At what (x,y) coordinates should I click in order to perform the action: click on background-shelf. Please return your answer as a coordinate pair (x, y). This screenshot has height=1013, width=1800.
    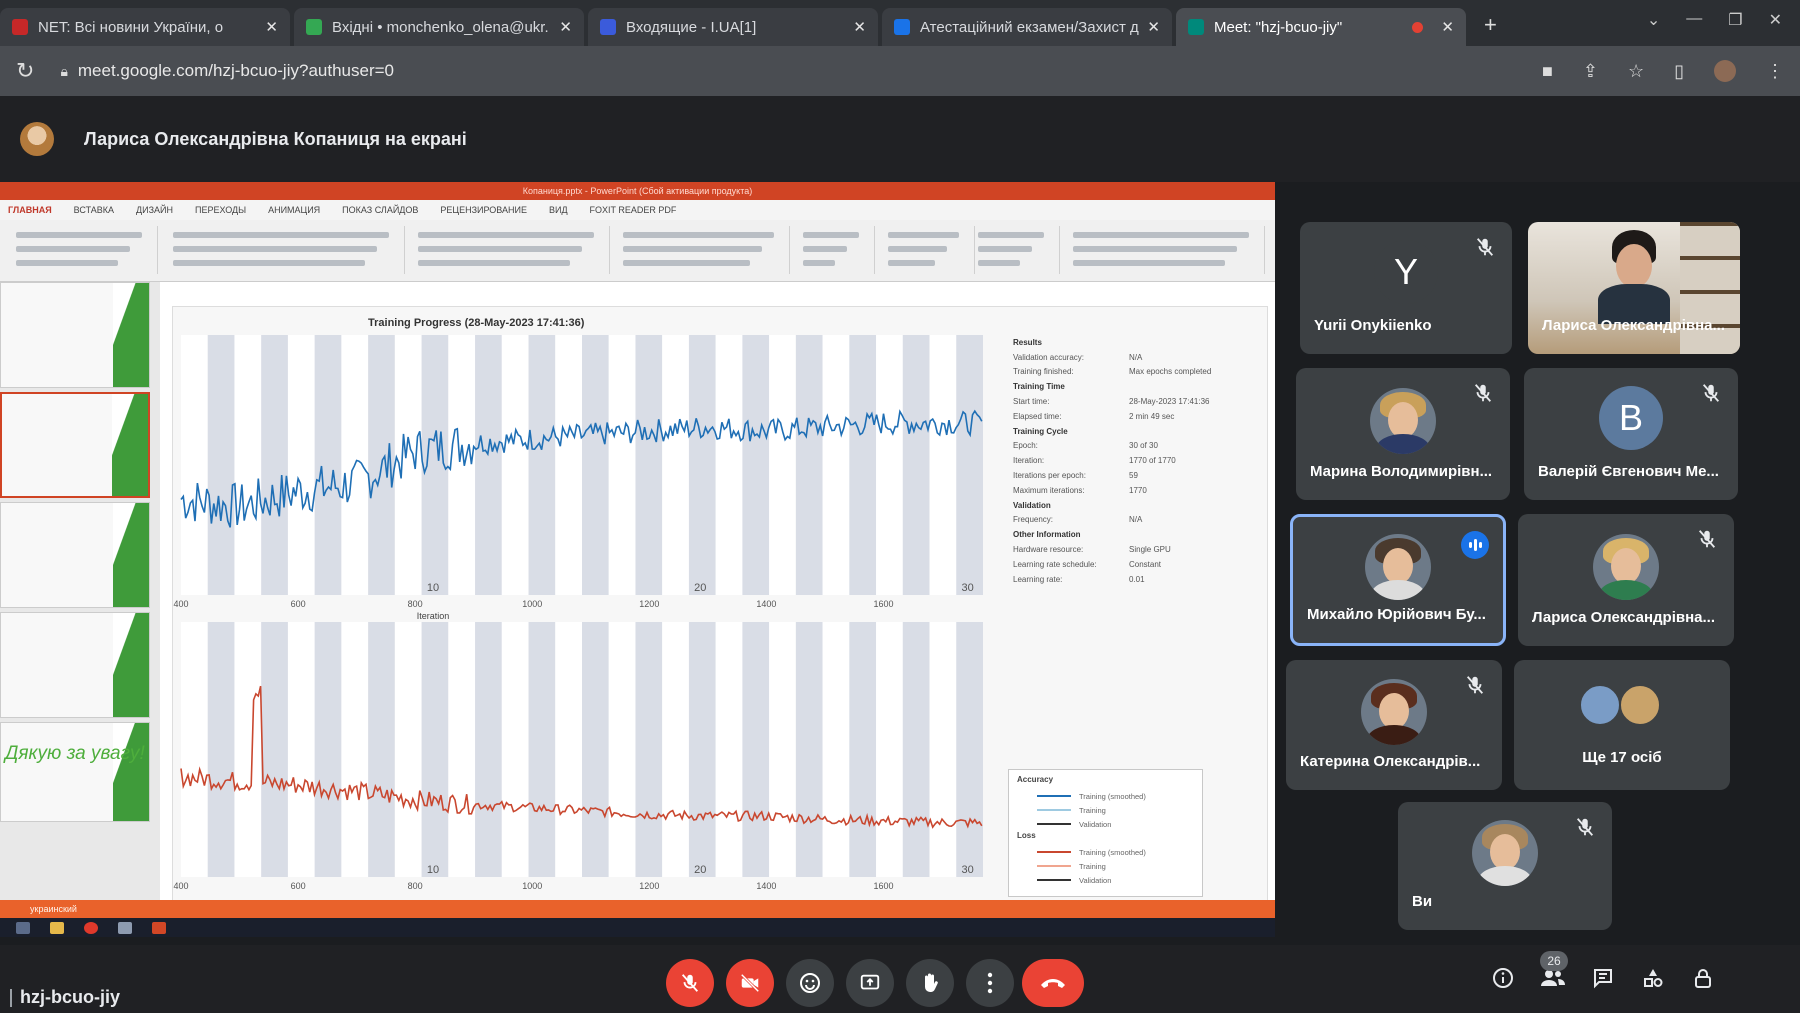
    Looking at the image, I should click on (1710, 288).